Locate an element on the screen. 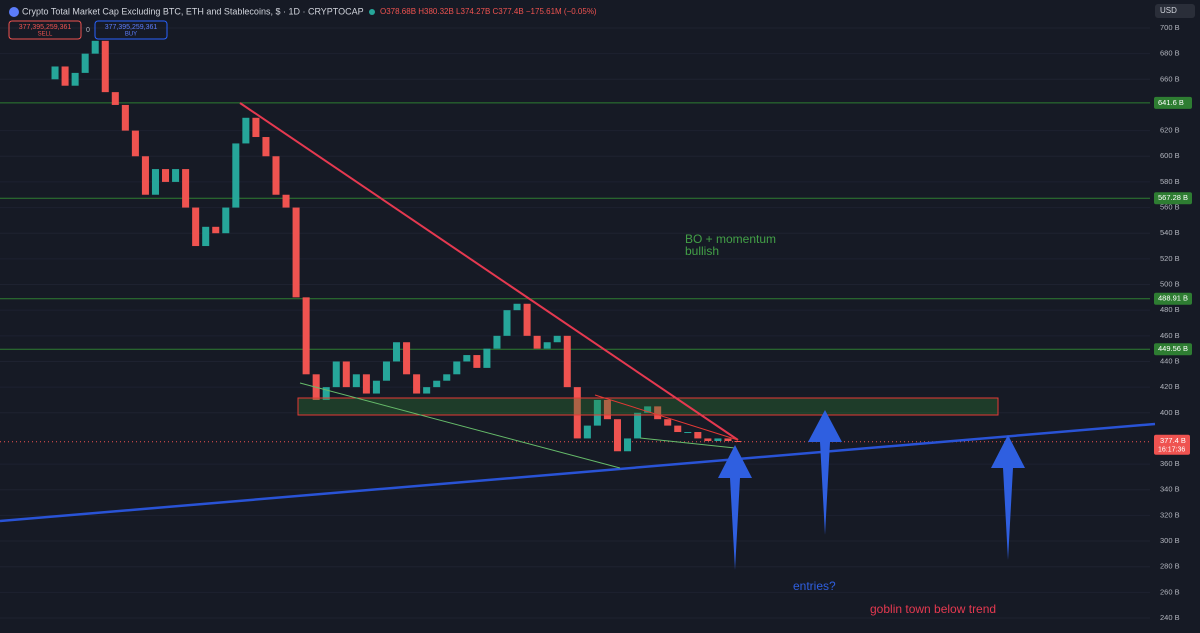  y-tick-label: 480 B is located at coordinates (1170, 309).